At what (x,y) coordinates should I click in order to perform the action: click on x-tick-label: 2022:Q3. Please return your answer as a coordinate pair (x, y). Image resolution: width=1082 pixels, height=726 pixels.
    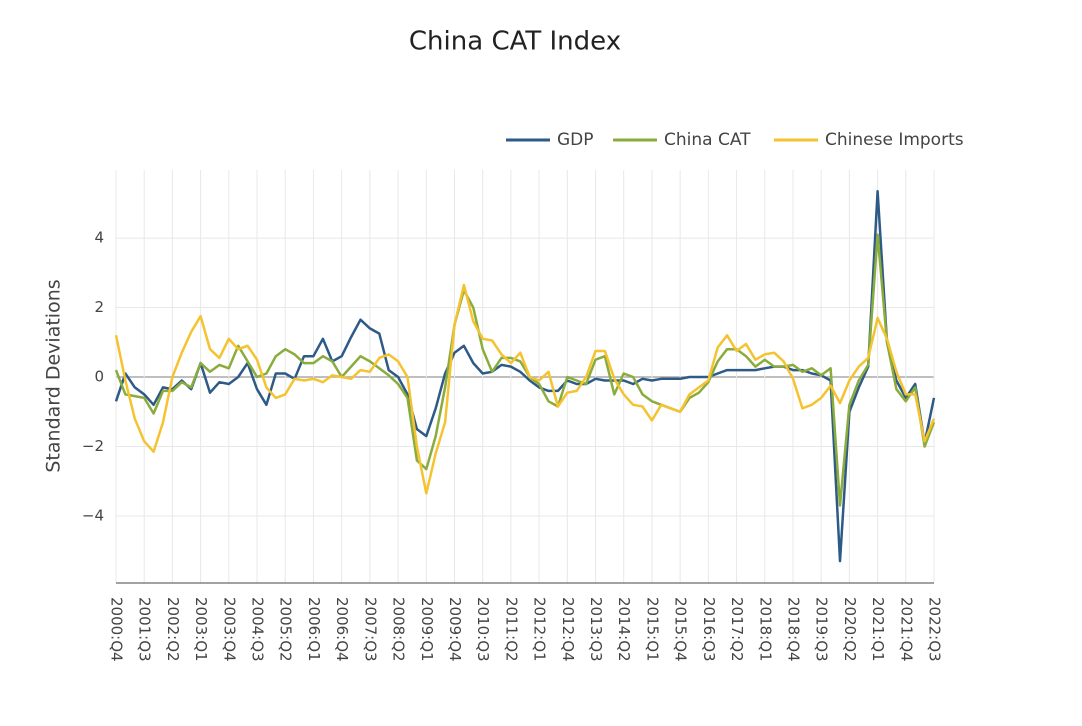
    Looking at the image, I should click on (935, 629).